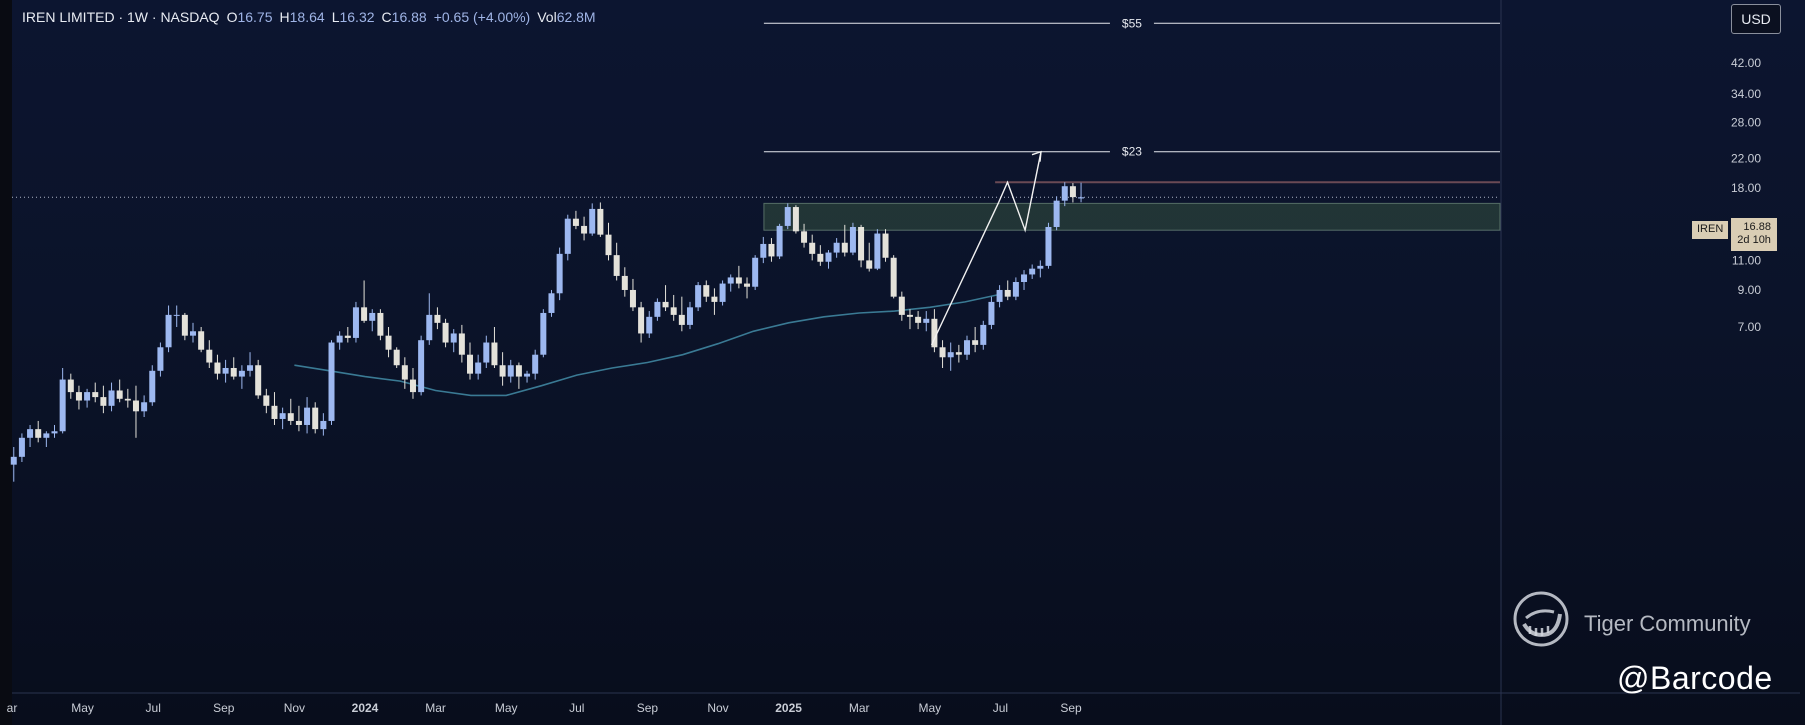  Describe the element at coordinates (1746, 63) in the screenshot. I see `price-tick-label: 42.00` at that location.